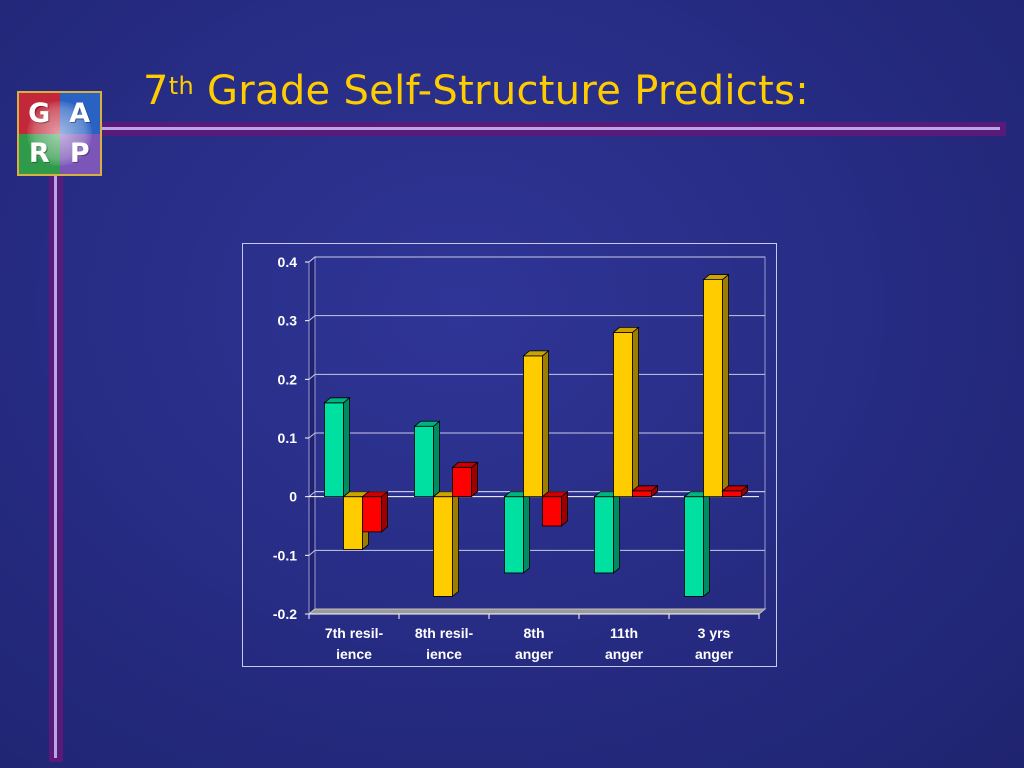  What do you see at coordinates (501, 91) in the screenshot?
I see `title-rest: Grade Self-Structure Predicts:` at bounding box center [501, 91].